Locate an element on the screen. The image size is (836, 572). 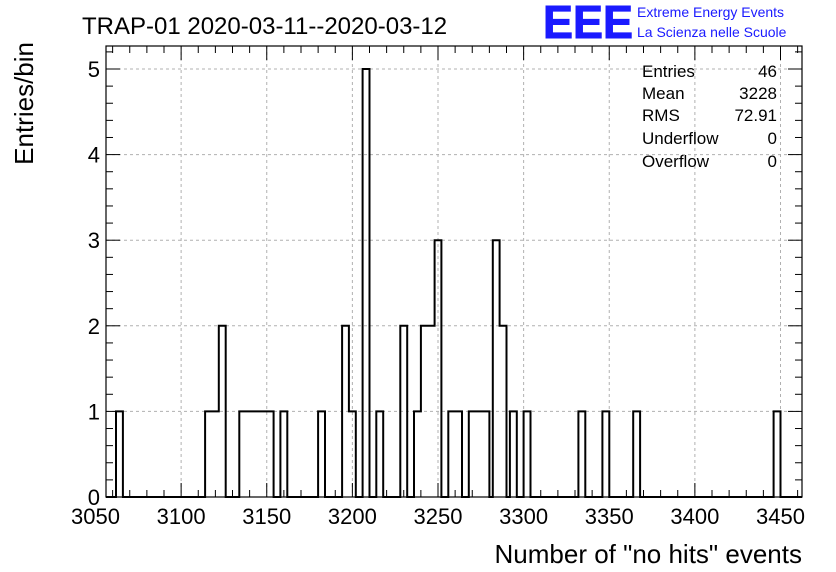
stats-mean-value: 3228 is located at coordinates (758, 93).